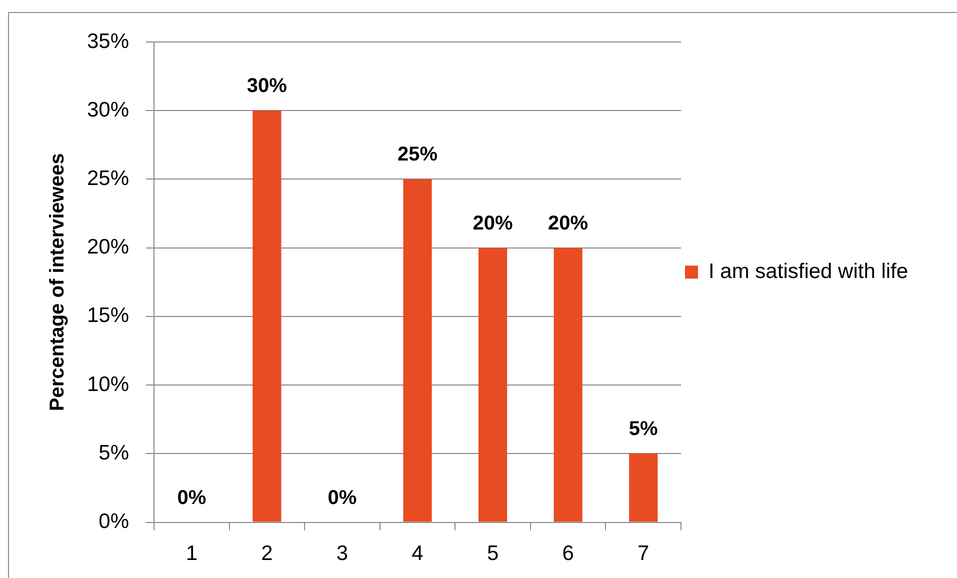 The image size is (957, 578). I want to click on data-label: 30%, so click(267, 86).